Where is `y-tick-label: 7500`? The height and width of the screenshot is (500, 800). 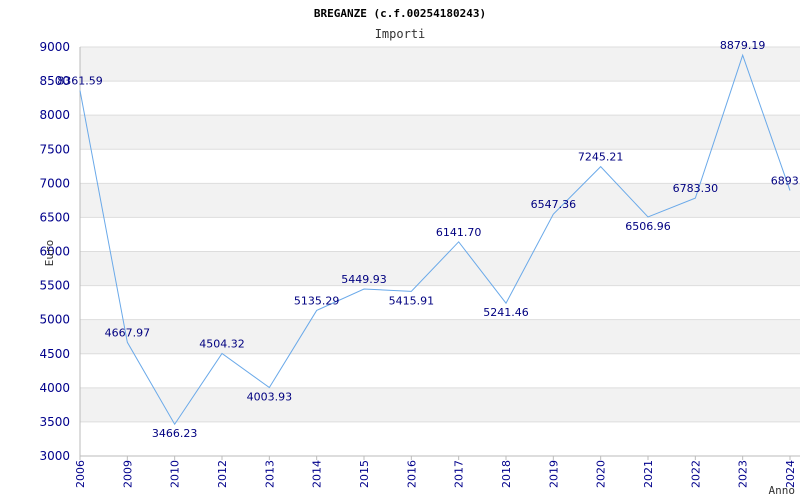
y-tick-label: 7500 is located at coordinates (54, 149).